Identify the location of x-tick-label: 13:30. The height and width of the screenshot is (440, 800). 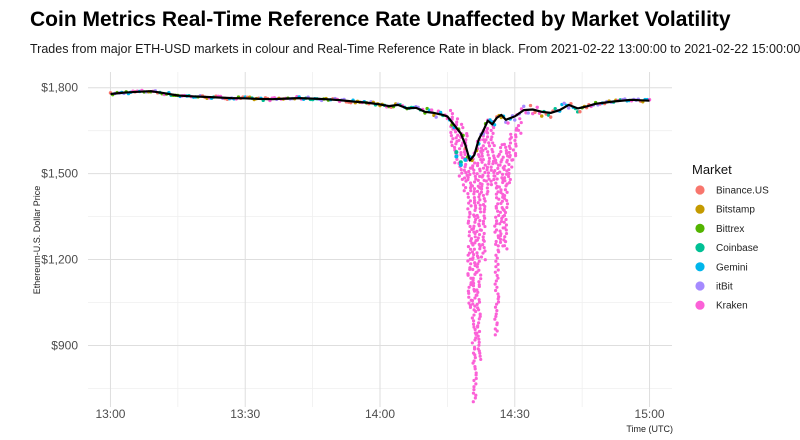
(245, 414).